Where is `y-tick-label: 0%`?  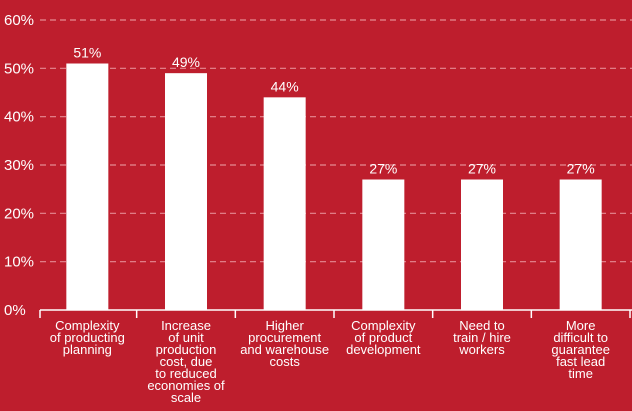
y-tick-label: 0% is located at coordinates (15, 310).